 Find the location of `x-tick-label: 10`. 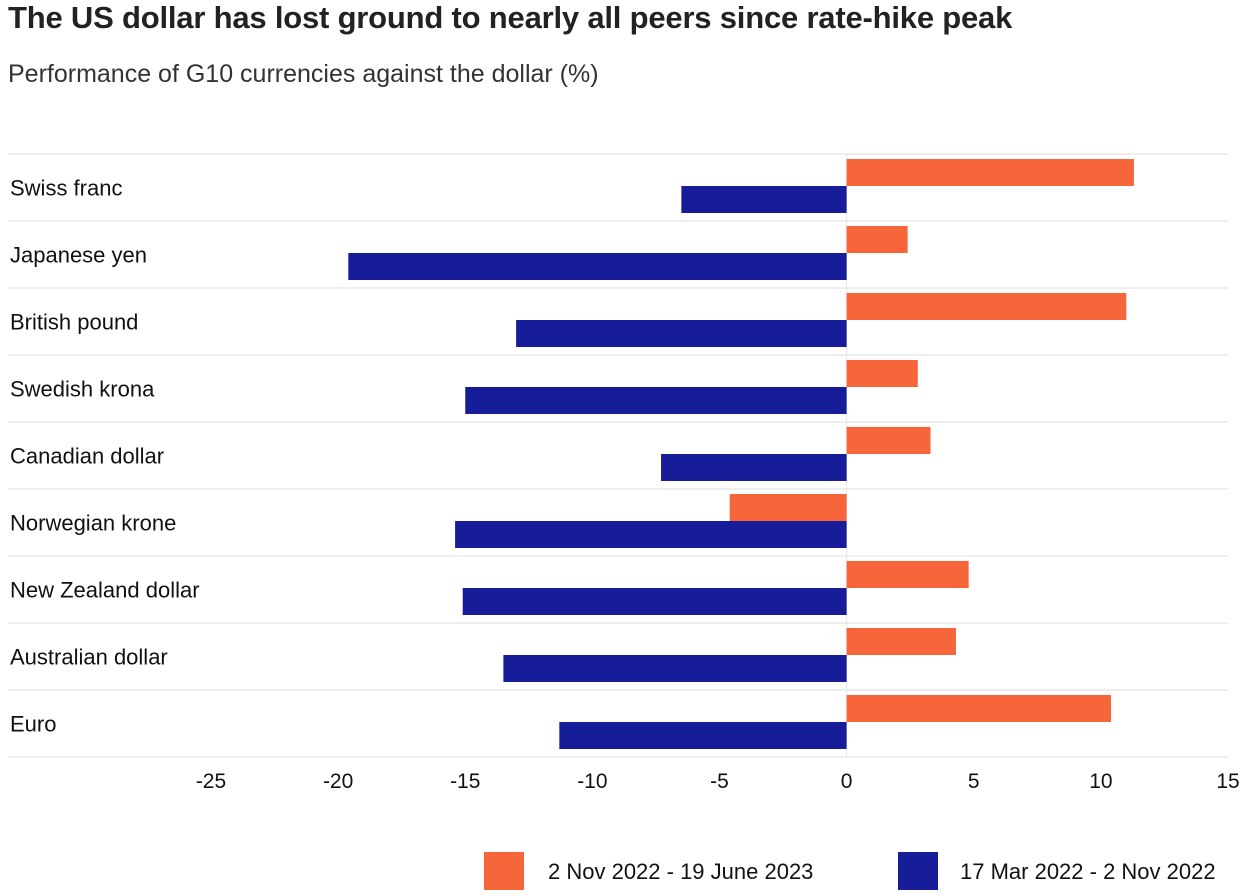

x-tick-label: 10 is located at coordinates (1100, 781).